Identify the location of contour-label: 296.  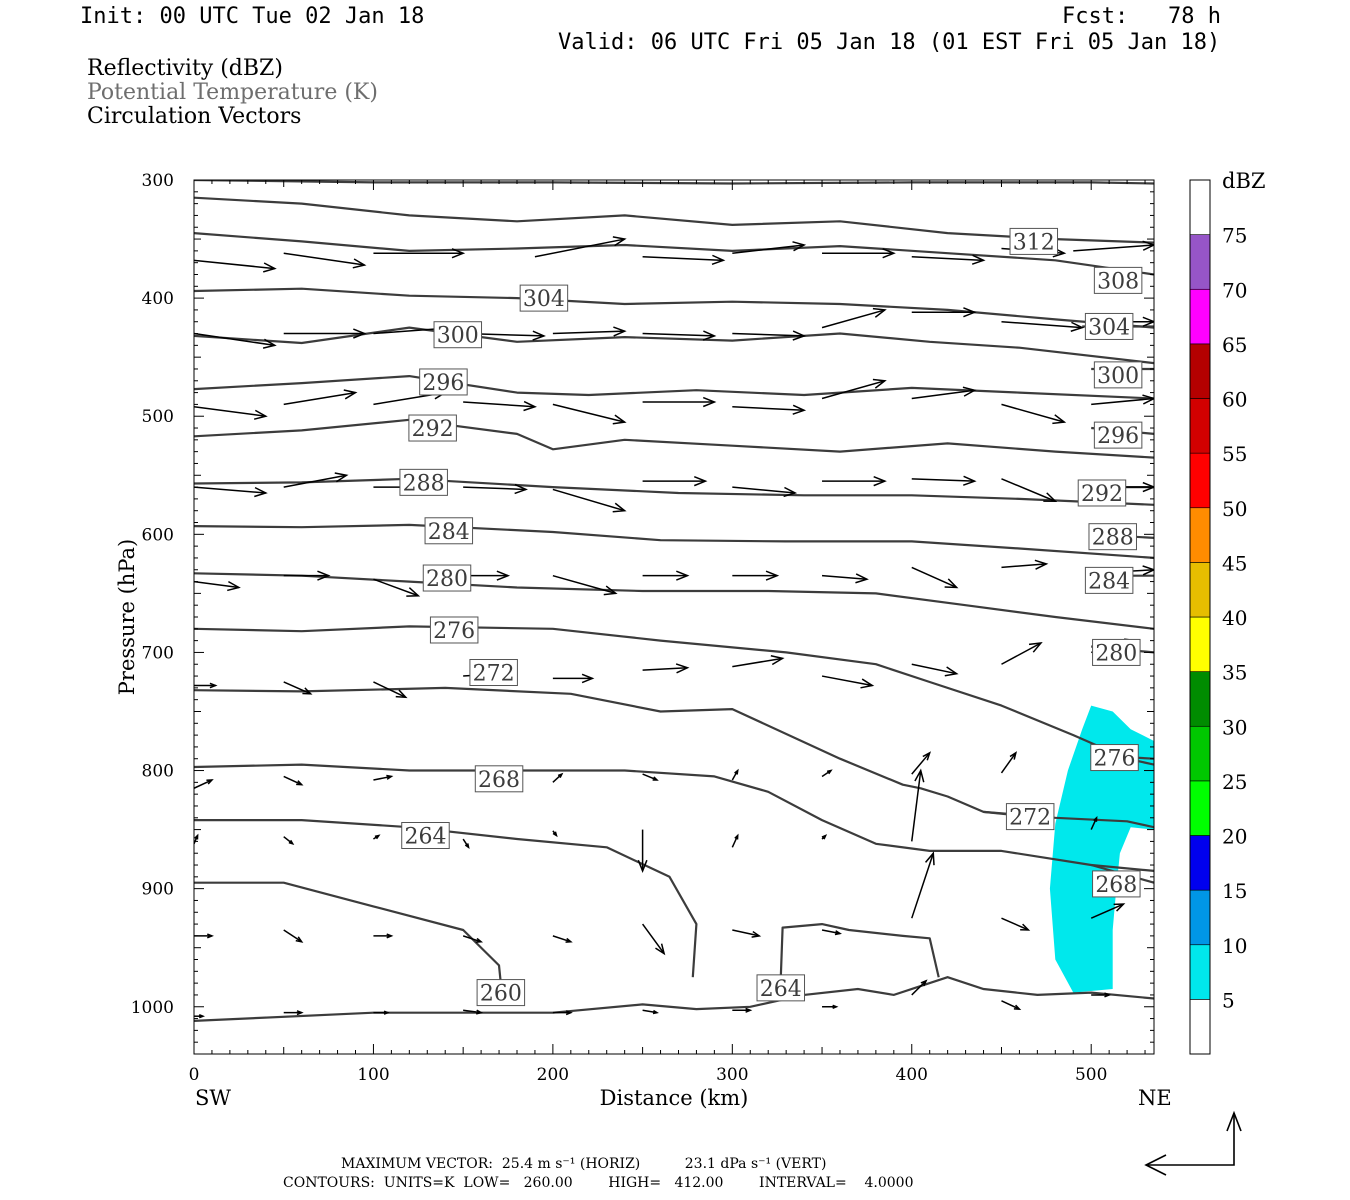
(443, 382).